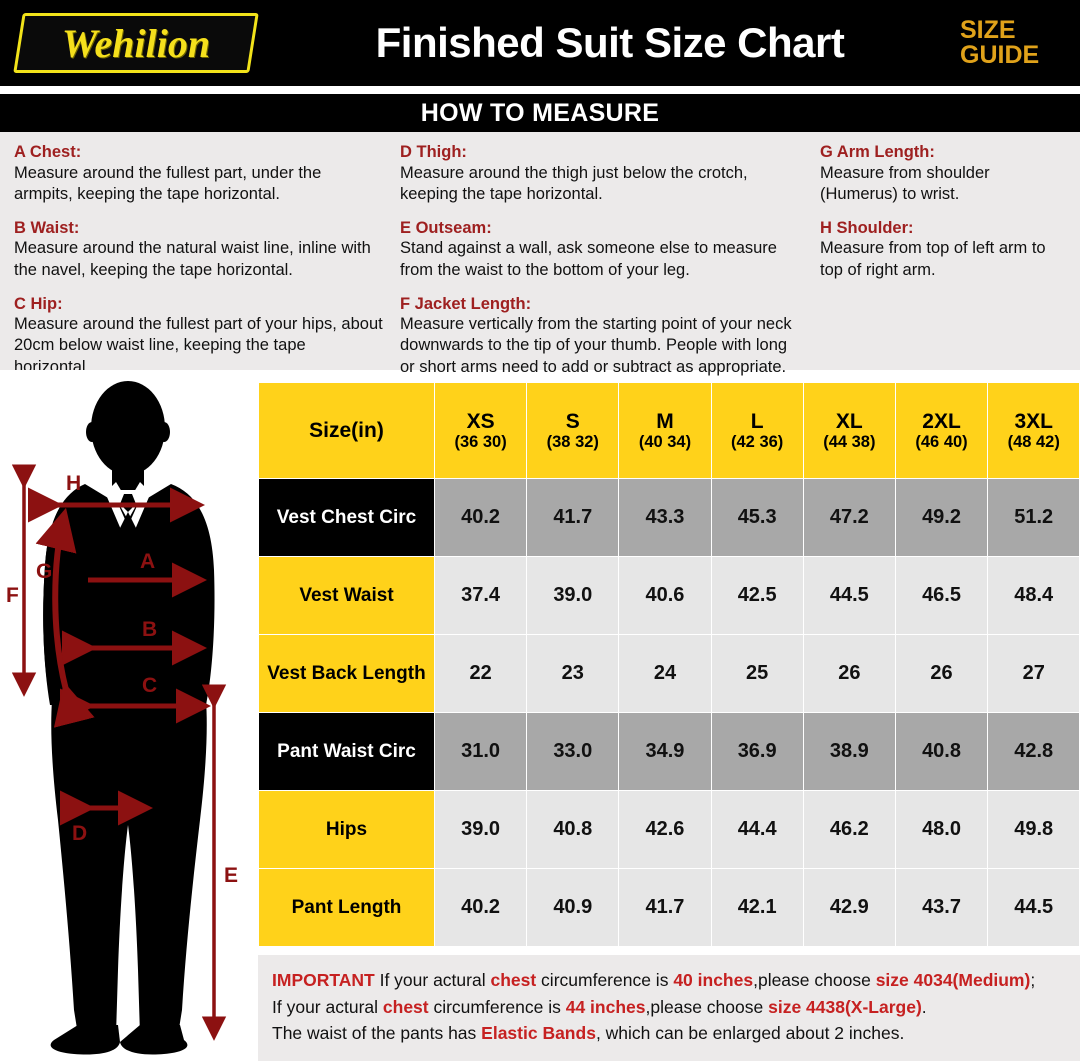  What do you see at coordinates (849, 517) in the screenshot?
I see `cell: 47.2` at bounding box center [849, 517].